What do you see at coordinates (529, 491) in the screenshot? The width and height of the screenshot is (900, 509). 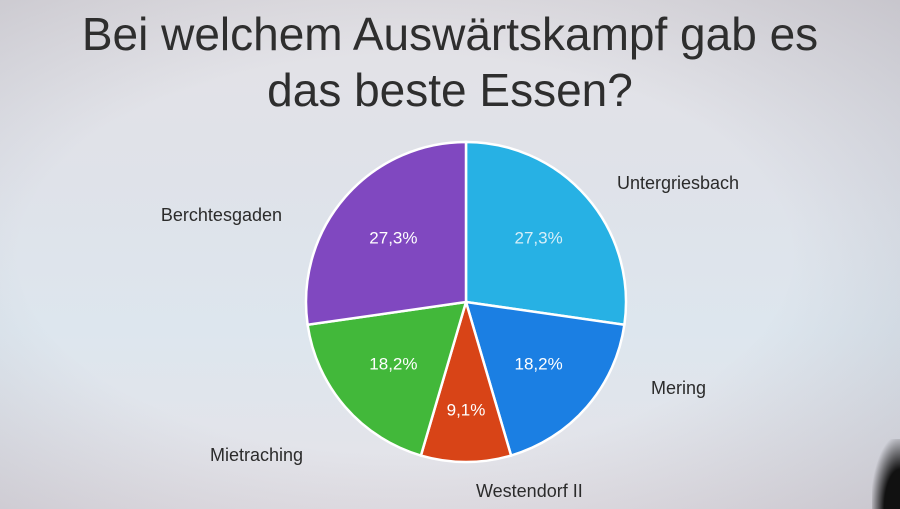 I see `pie-category-label: Westendorf II` at bounding box center [529, 491].